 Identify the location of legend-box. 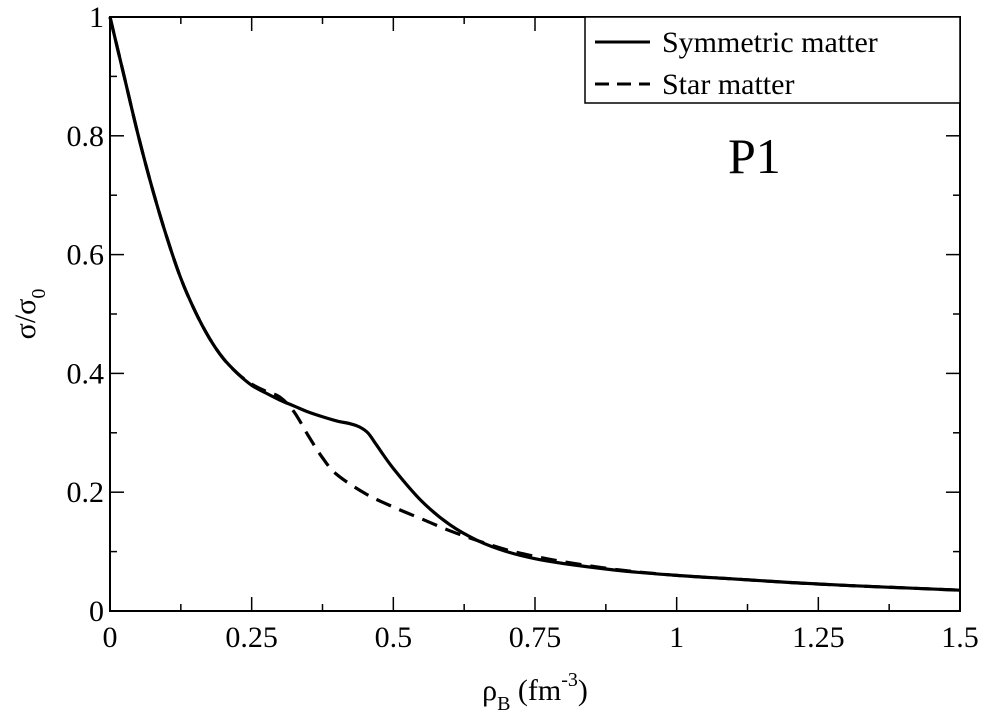
(772, 60).